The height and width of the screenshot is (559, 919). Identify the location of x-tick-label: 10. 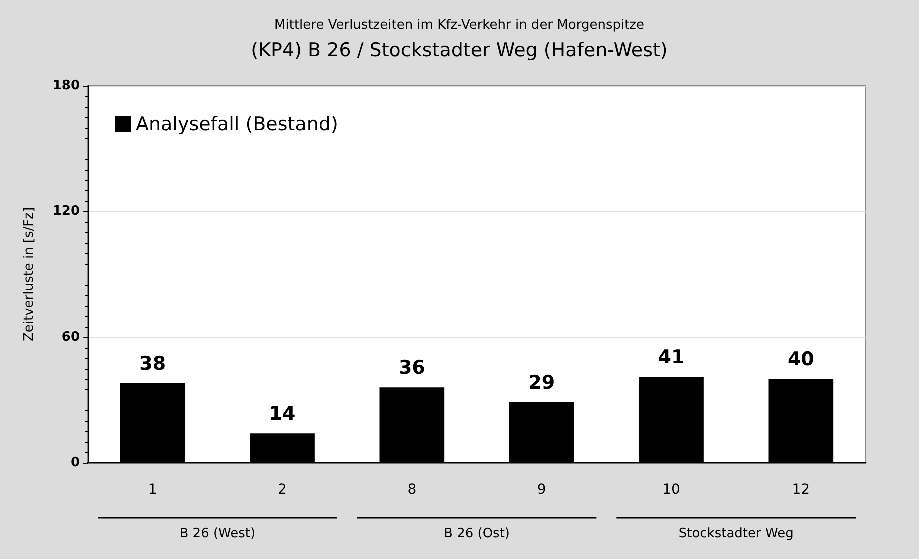
(671, 490).